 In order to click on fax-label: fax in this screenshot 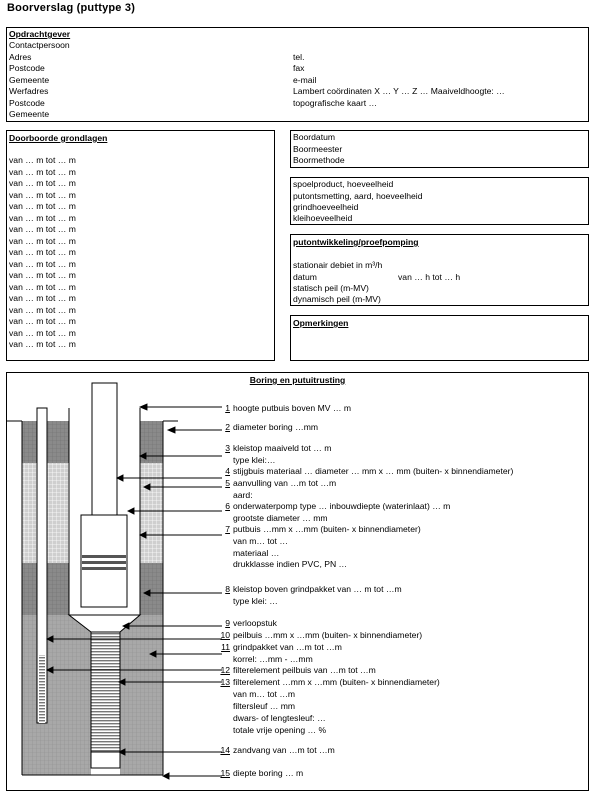, I will do `click(299, 68)`.